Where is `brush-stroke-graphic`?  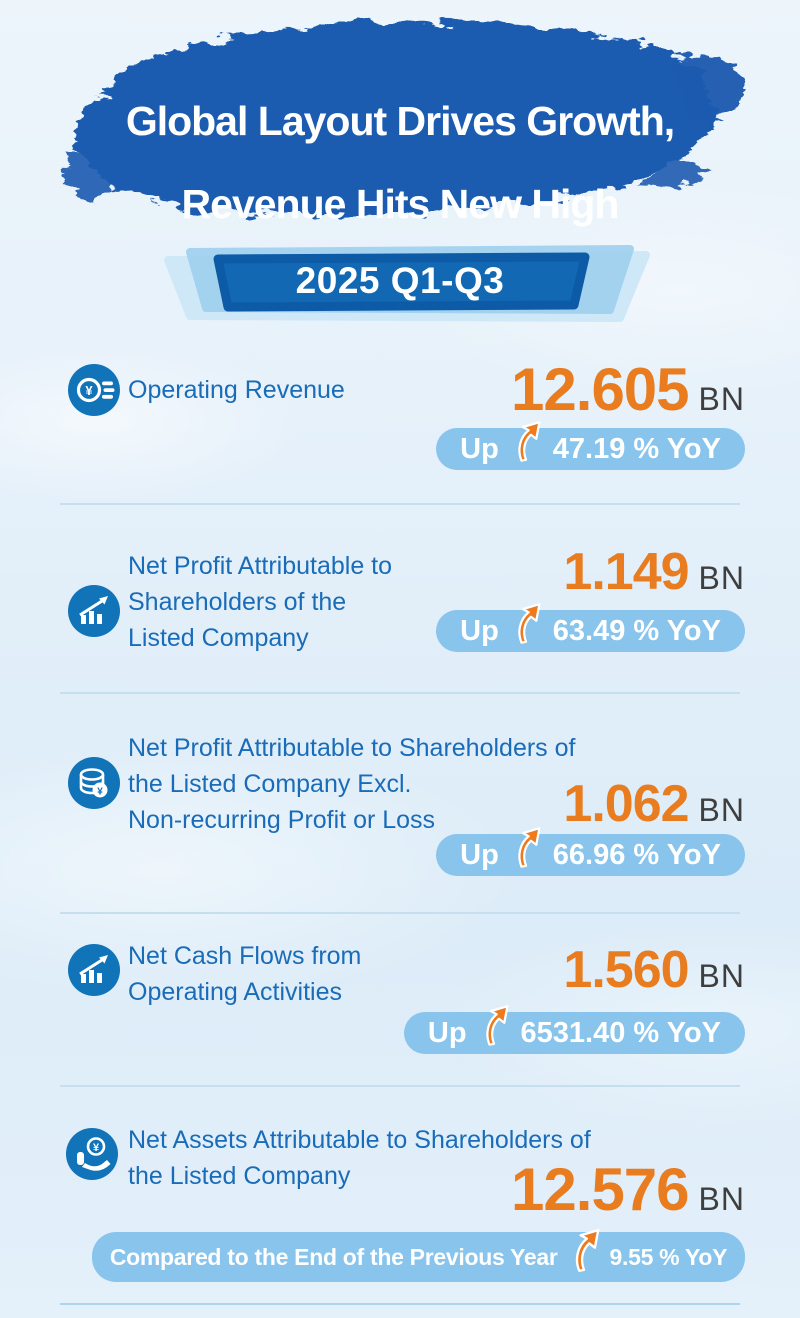
brush-stroke-graphic is located at coordinates (404, 119).